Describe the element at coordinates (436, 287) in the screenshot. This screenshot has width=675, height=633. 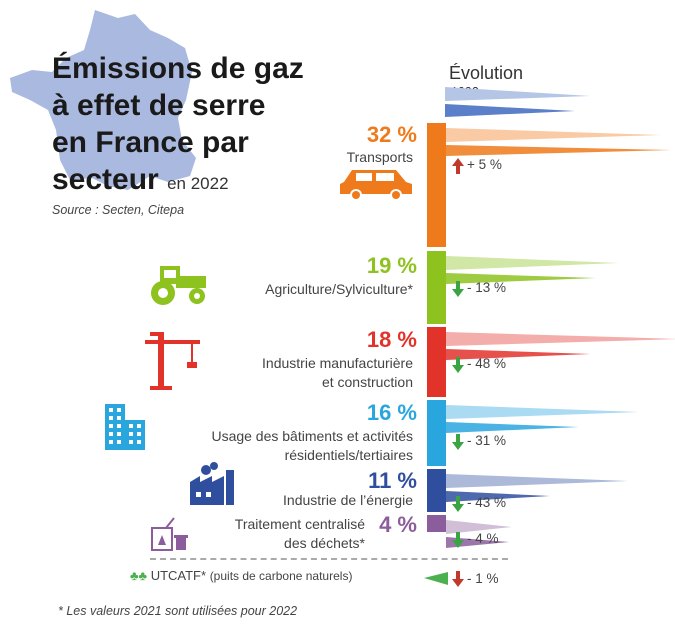
I see `bar-agriculture` at that location.